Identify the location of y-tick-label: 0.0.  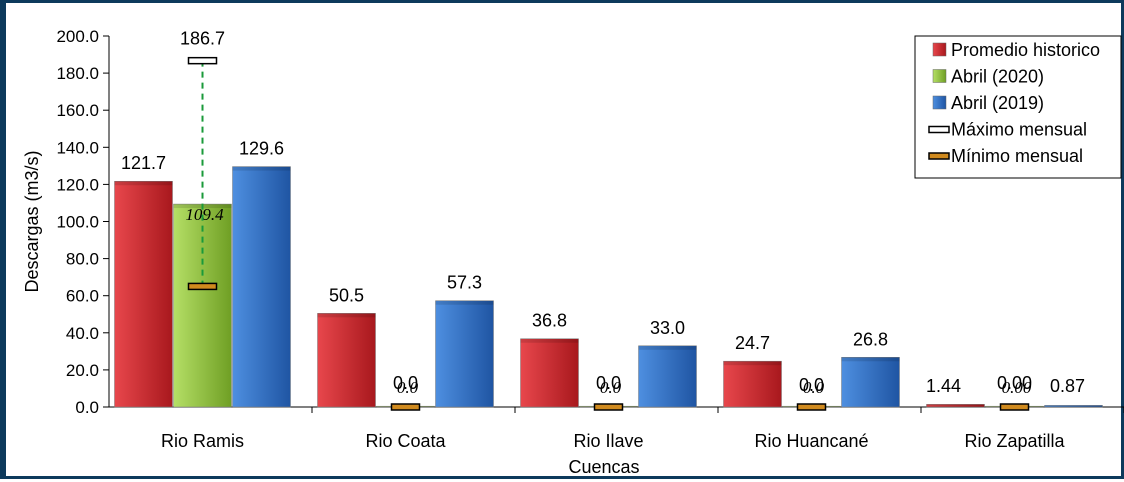
(87, 407).